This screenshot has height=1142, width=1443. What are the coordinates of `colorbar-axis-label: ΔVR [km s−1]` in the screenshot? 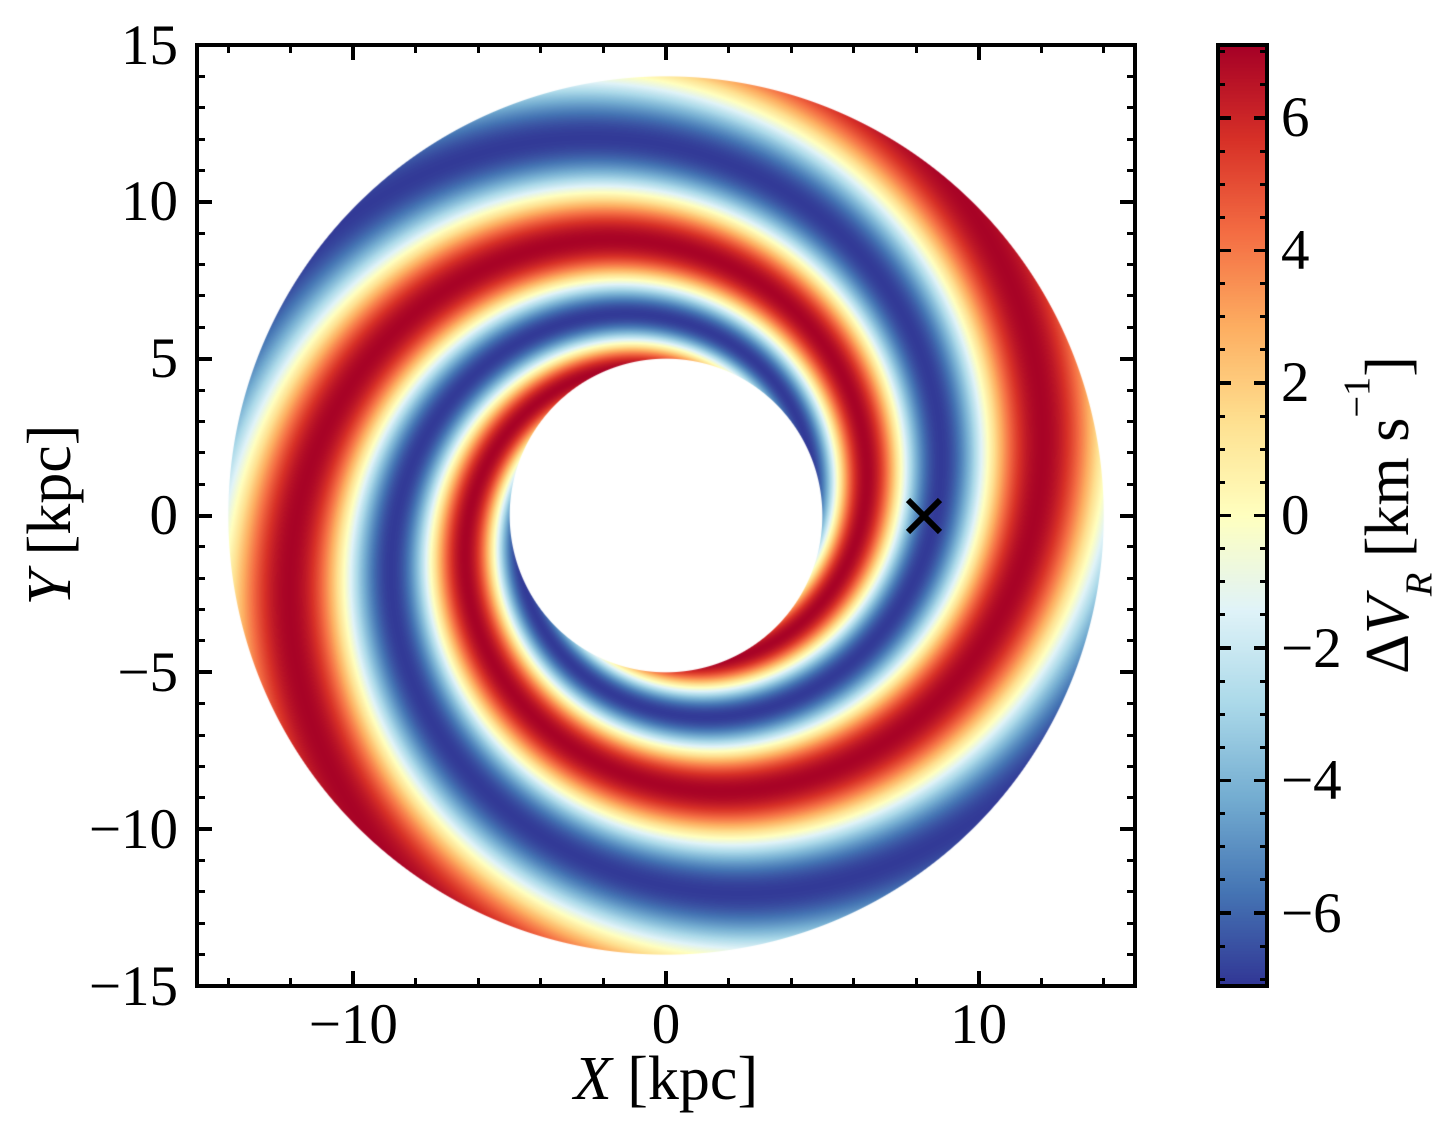 It's located at (1388, 515).